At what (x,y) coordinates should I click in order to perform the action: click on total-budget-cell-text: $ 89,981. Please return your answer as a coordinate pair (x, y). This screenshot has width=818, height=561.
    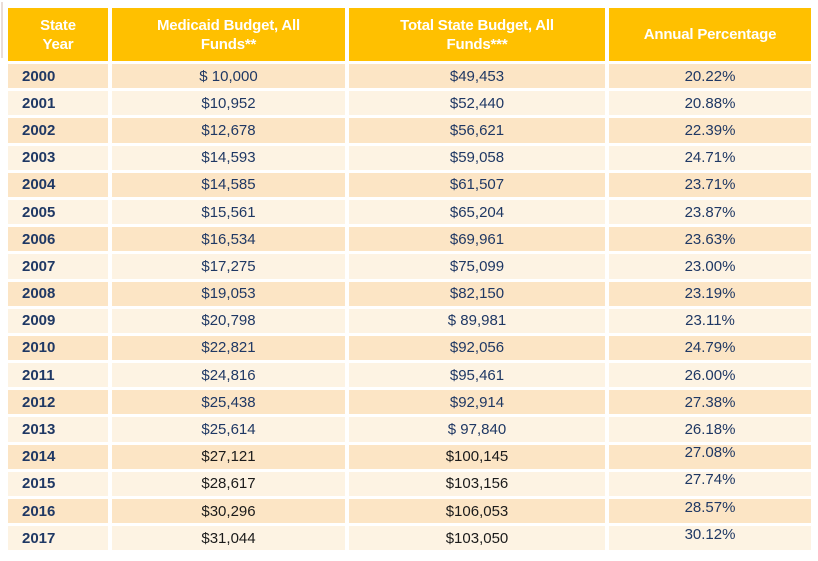
    Looking at the image, I should click on (477, 321).